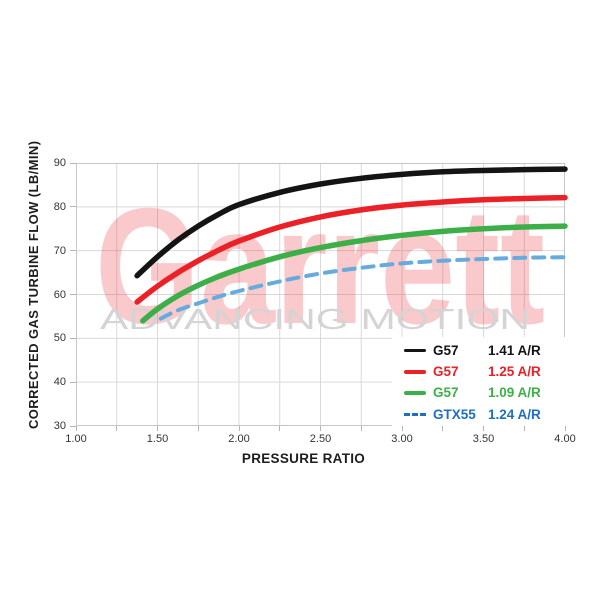 The image size is (600, 600). What do you see at coordinates (454, 414) in the screenshot?
I see `legend-series-name: GTX55` at bounding box center [454, 414].